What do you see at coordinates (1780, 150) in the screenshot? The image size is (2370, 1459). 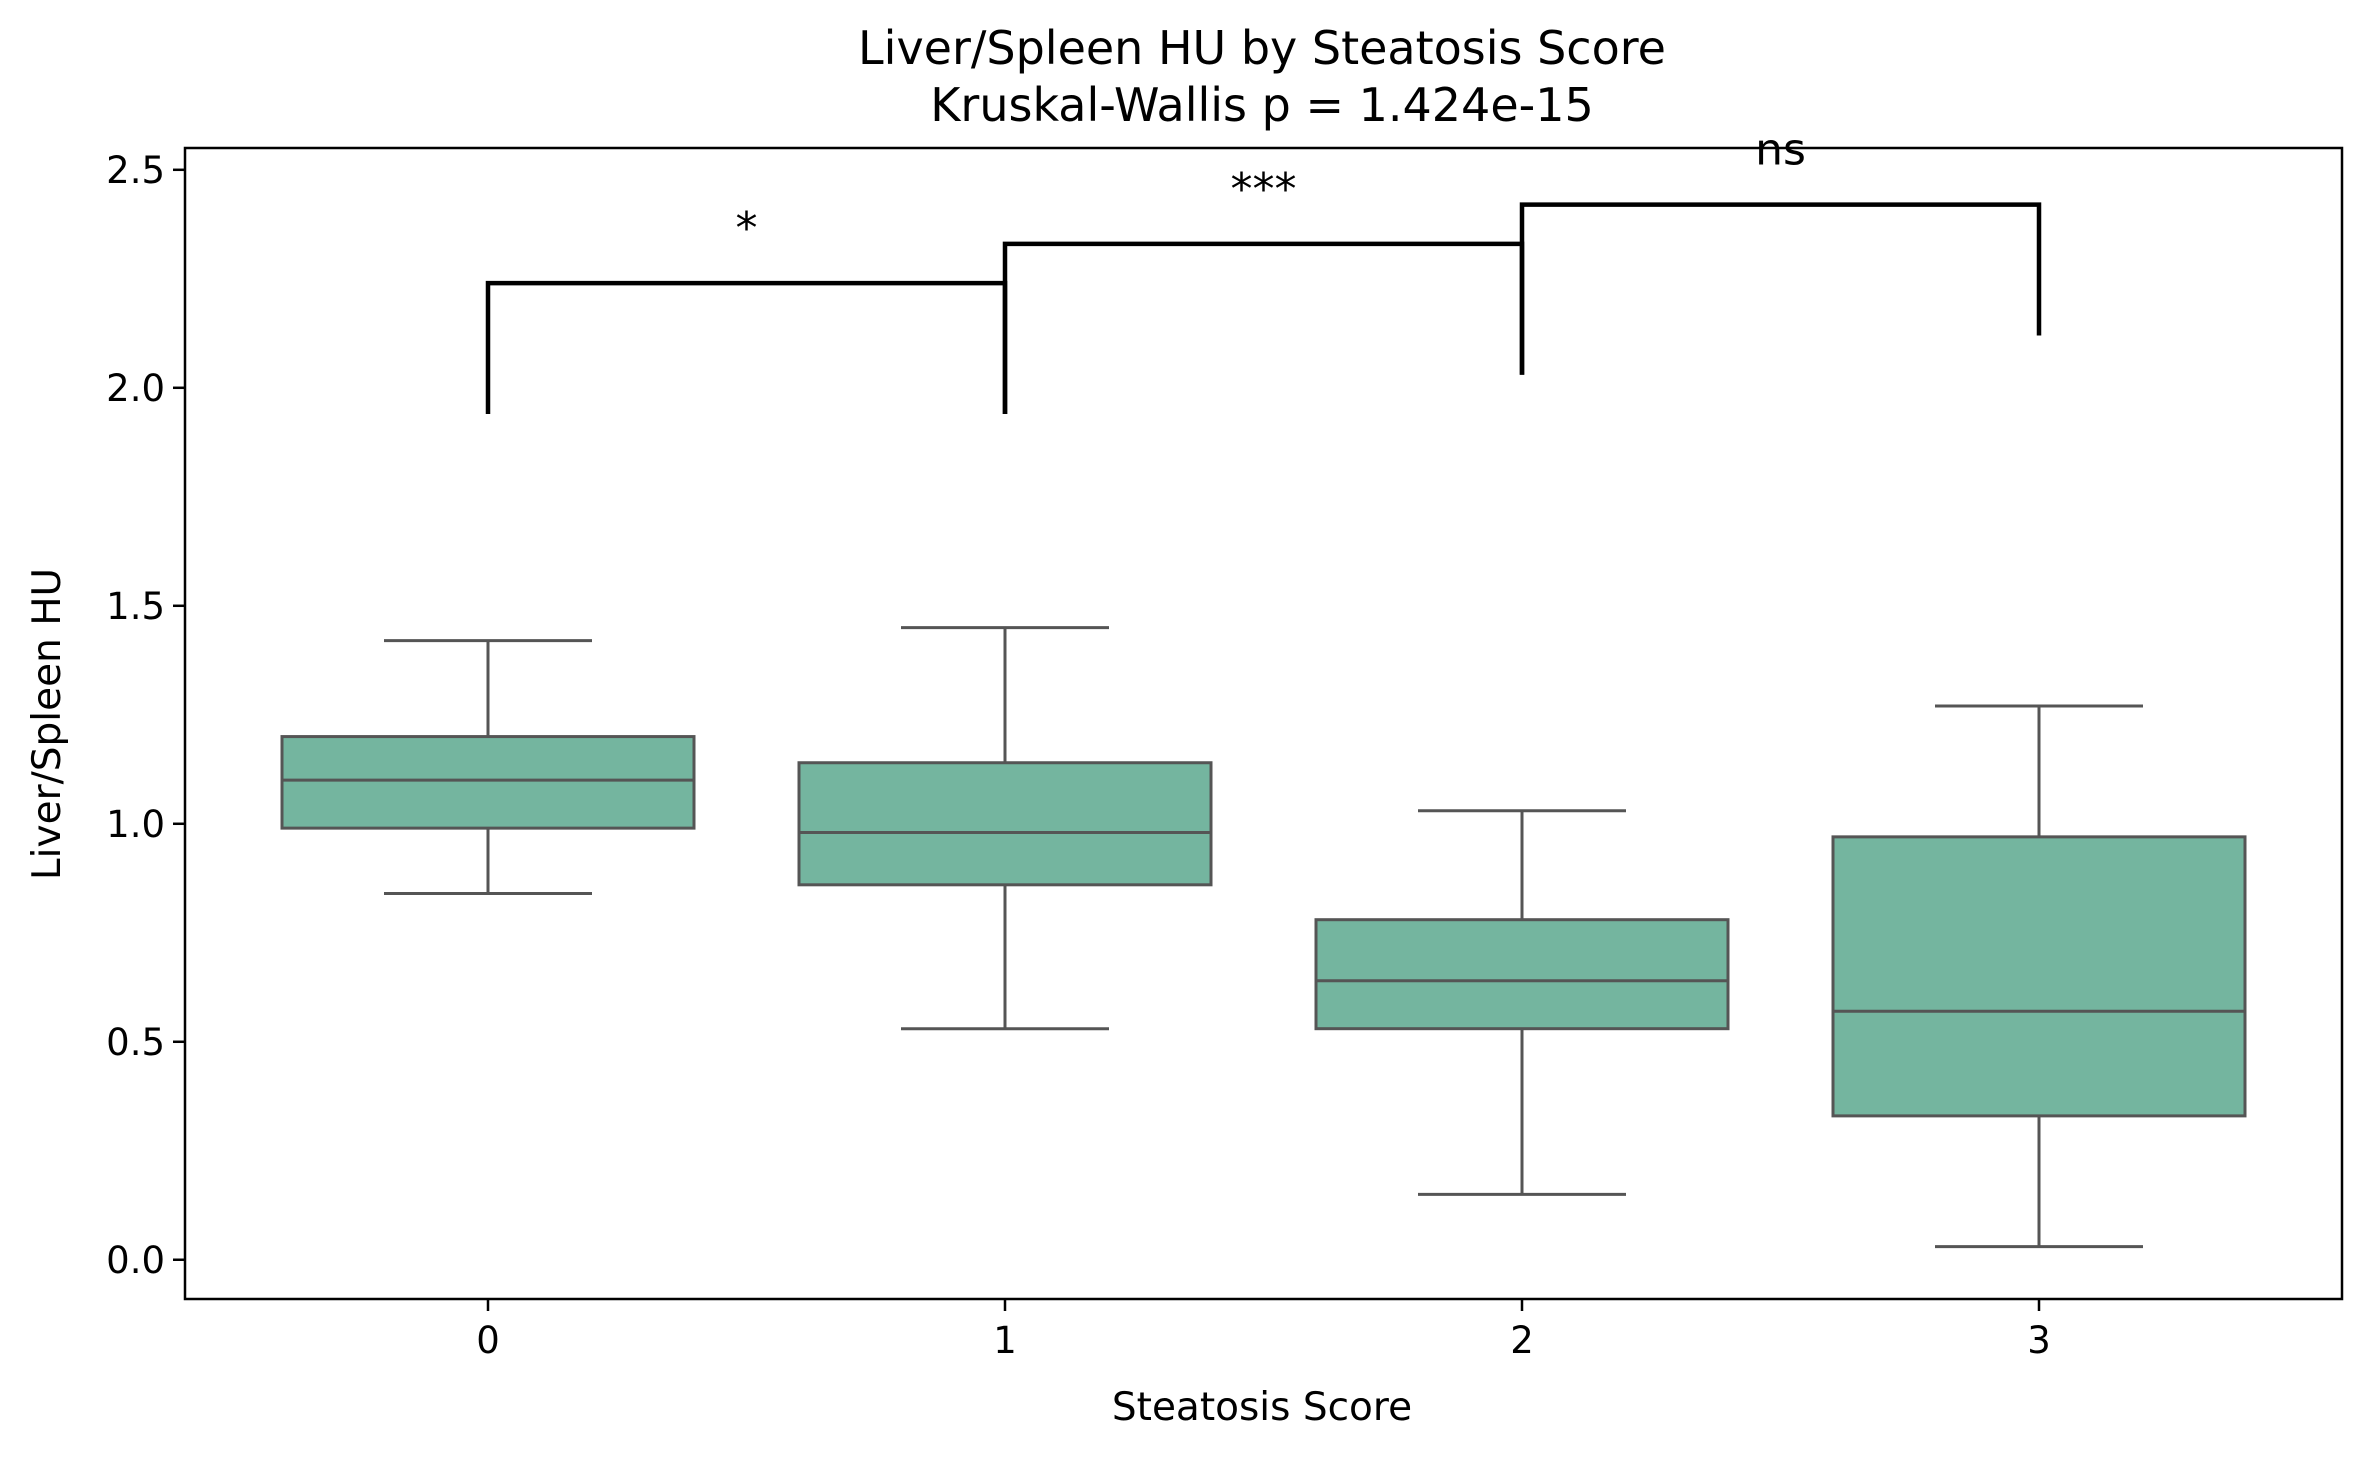 I see `significance-label: ns` at bounding box center [1780, 150].